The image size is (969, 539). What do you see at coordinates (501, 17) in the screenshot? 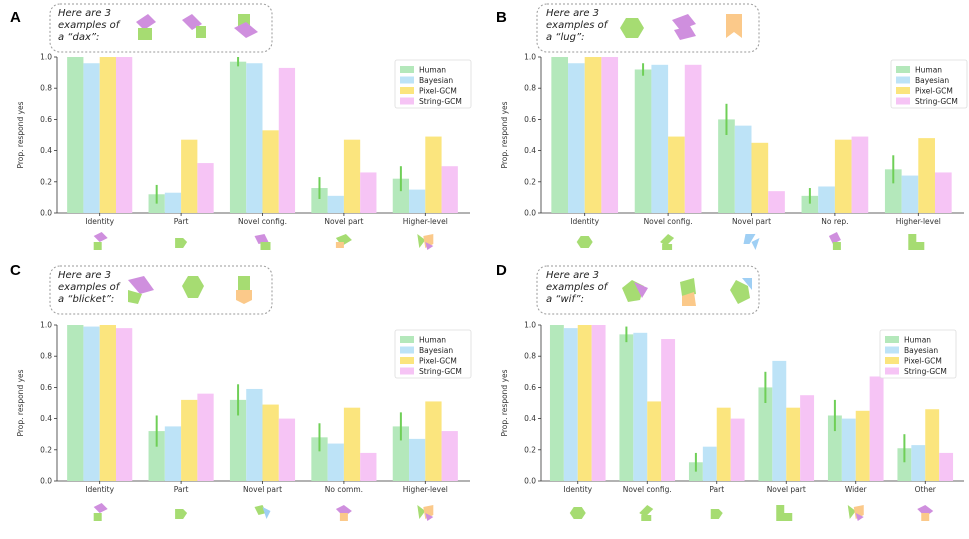
I see `panel-letter: B` at bounding box center [501, 17].